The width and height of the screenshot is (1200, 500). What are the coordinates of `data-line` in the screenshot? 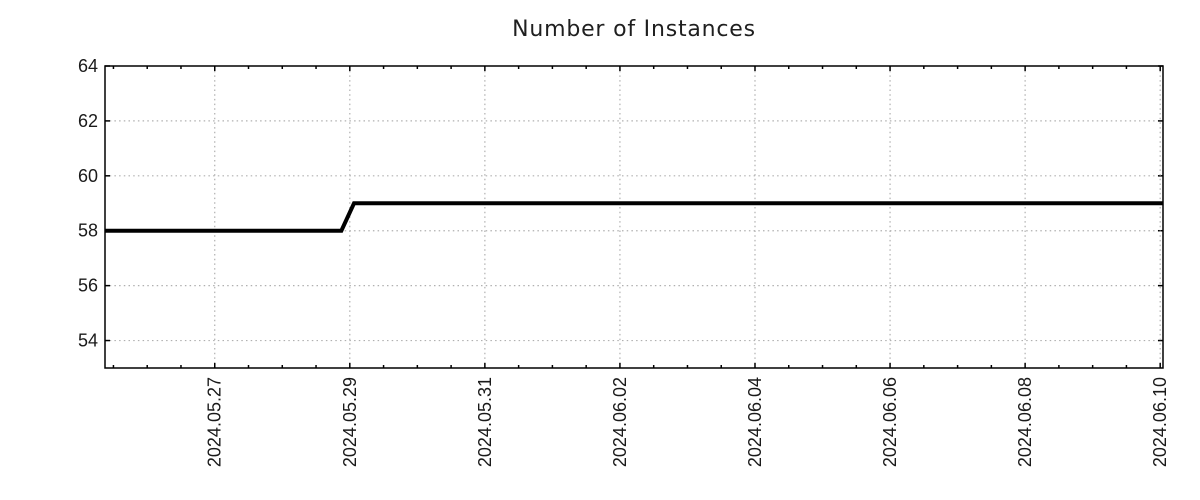 It's located at (634, 217).